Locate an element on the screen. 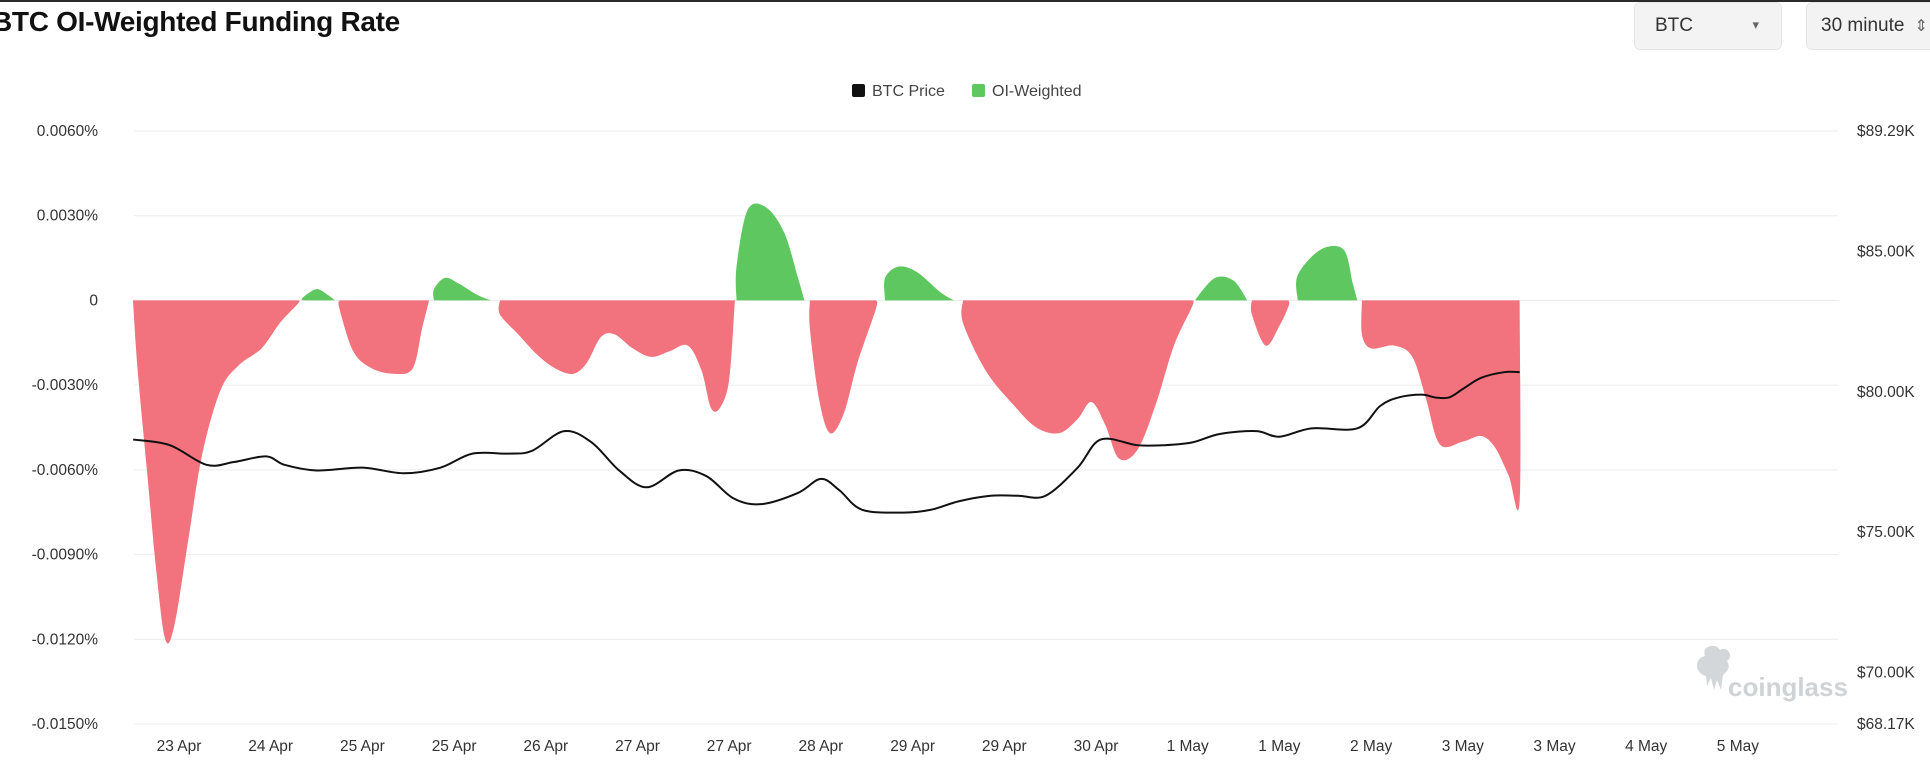 The height and width of the screenshot is (769, 1930). legend-label: BTC Price is located at coordinates (908, 91).